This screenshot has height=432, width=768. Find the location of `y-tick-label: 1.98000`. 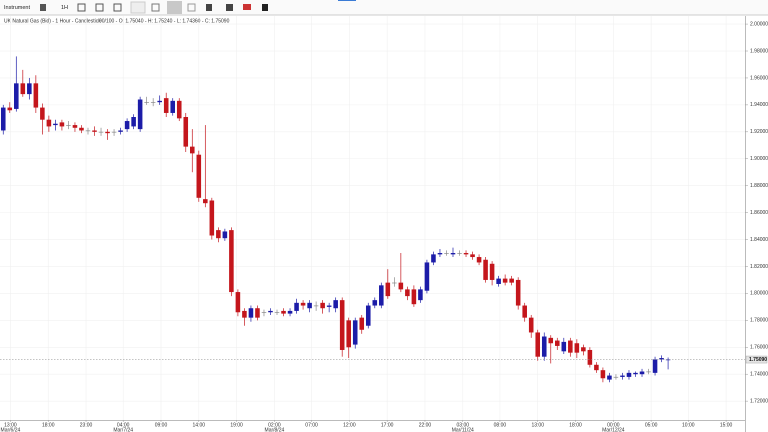

y-tick-label: 1.98000 is located at coordinates (759, 51).